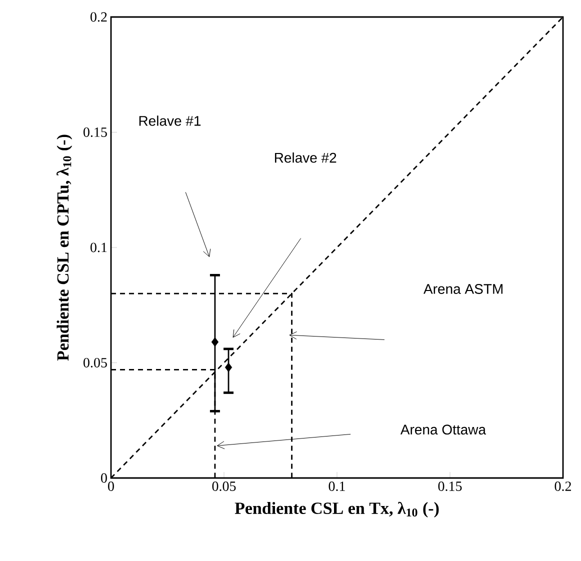  Describe the element at coordinates (463, 289) in the screenshot. I see `annotation: Arena ASTM` at that location.